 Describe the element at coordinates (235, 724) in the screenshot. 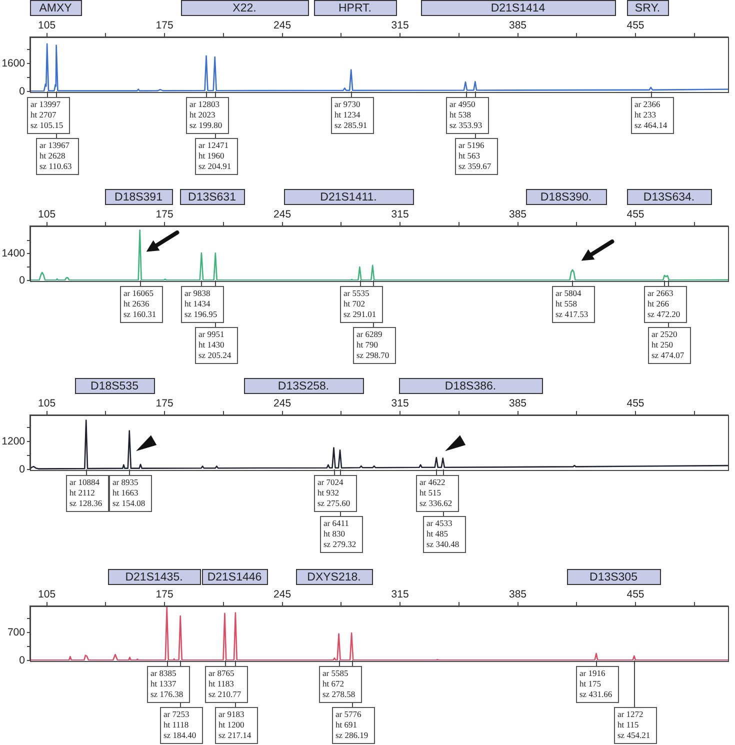

I see `annotation: ar 9183 ht 1200 sz 217.14` at that location.